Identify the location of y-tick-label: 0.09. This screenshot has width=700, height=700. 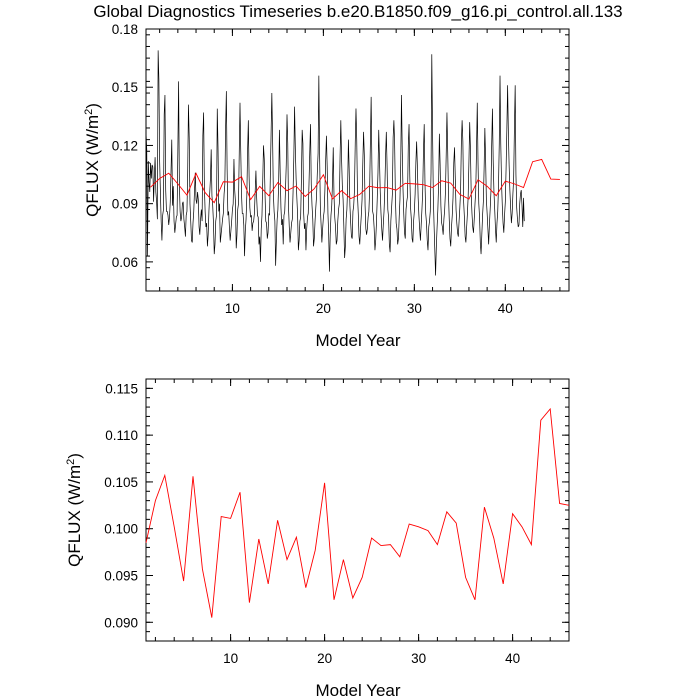
(125, 204).